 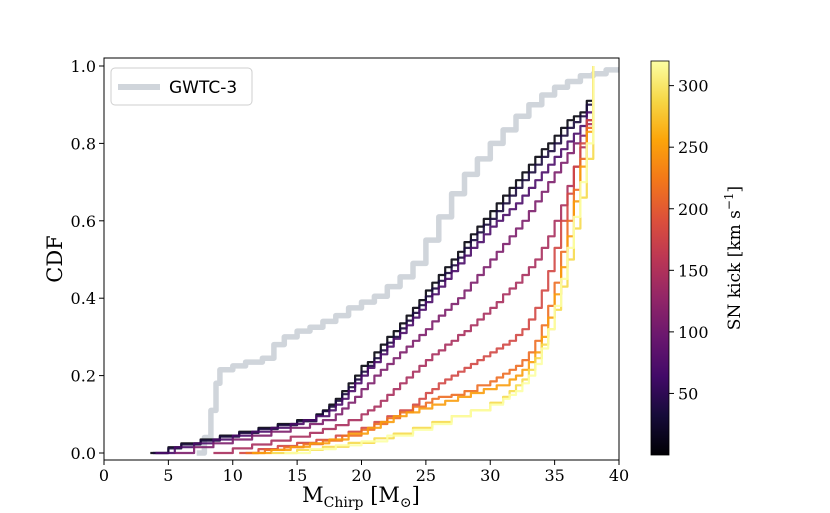 I want to click on x-tick-label: 35, so click(x=554, y=475).